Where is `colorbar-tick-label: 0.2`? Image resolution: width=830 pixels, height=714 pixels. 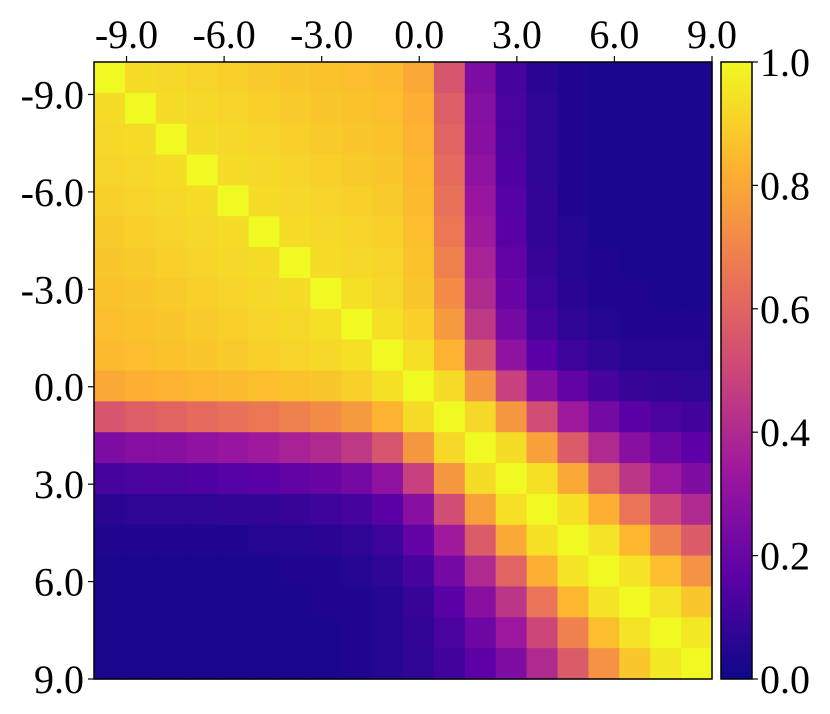 colorbar-tick-label: 0.2 is located at coordinates (785, 556).